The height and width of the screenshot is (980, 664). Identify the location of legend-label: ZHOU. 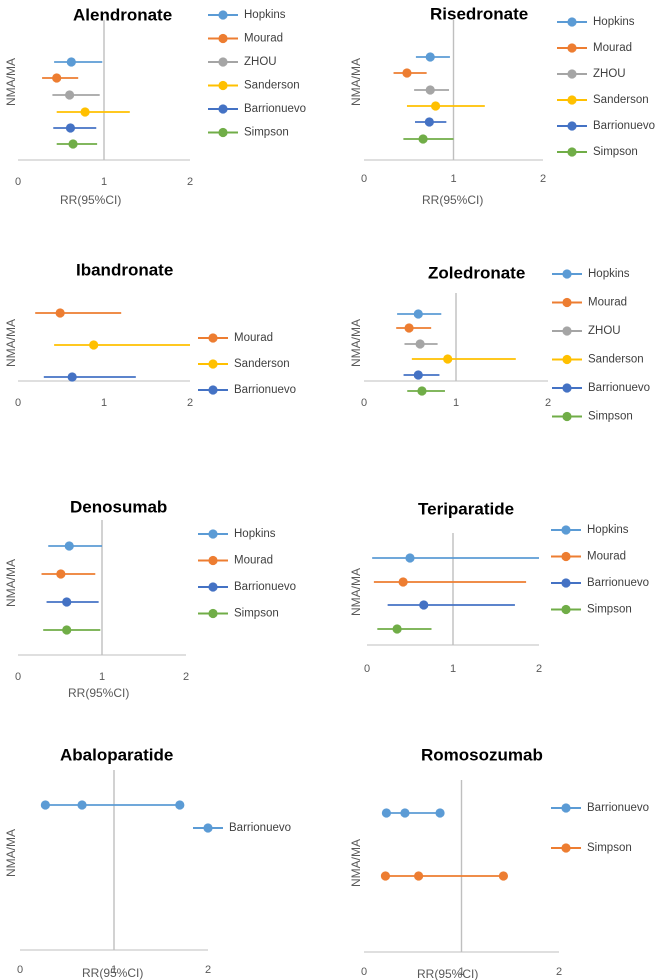
(604, 331).